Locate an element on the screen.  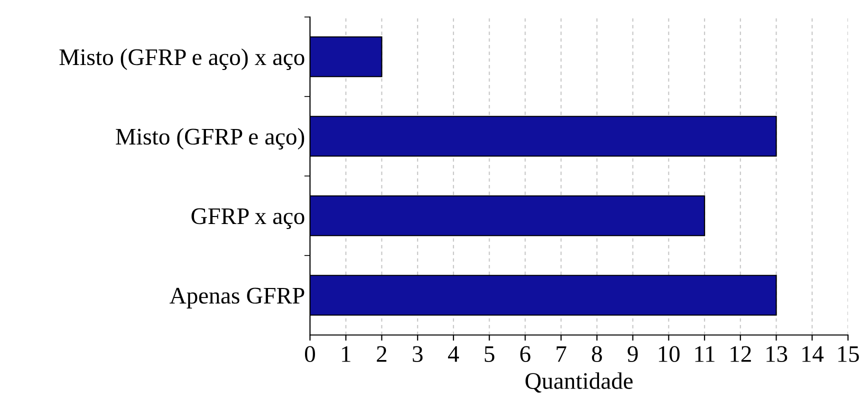
x-tick-label: 10 is located at coordinates (669, 354).